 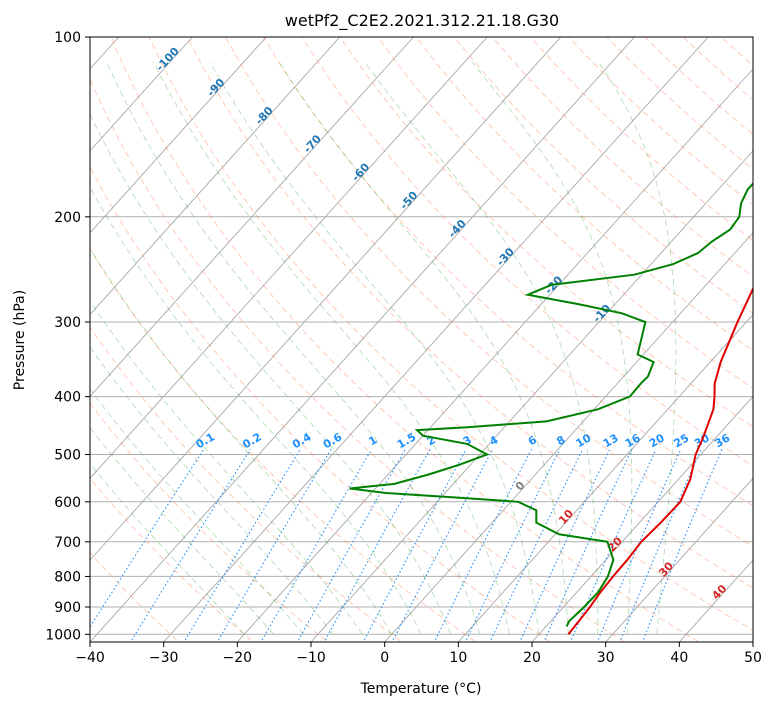 I want to click on temperature-line, so click(x=660, y=460).